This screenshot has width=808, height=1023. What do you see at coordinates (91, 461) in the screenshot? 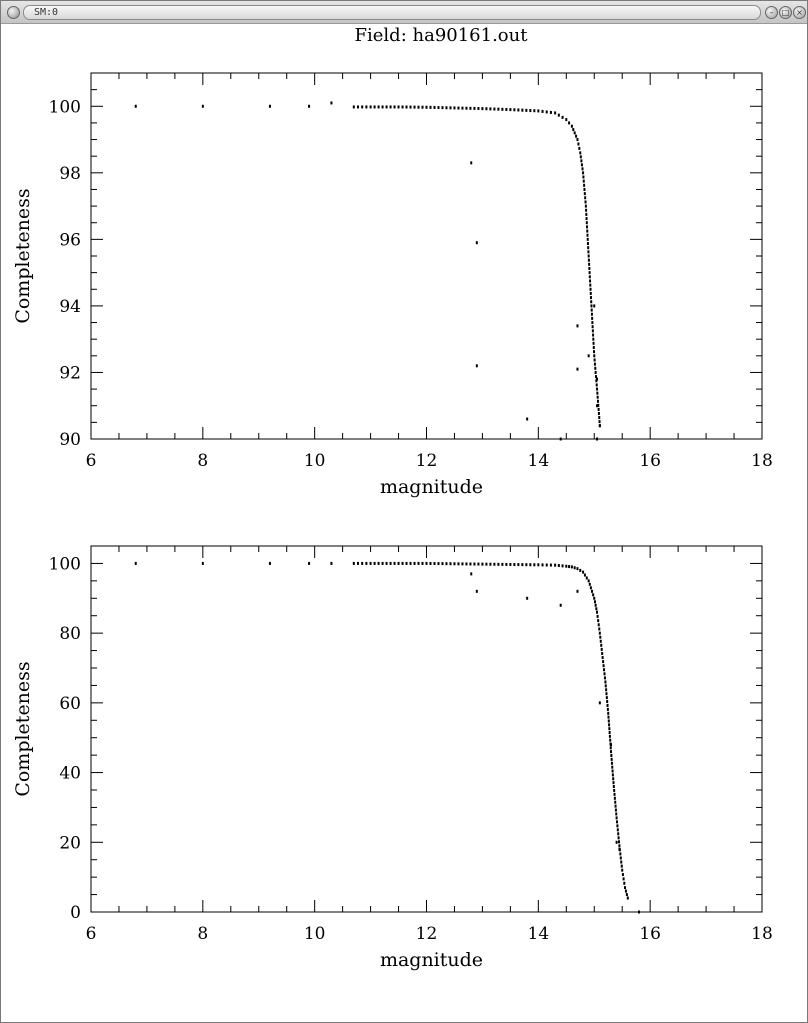
I see `x-tick-label: 6` at bounding box center [91, 461].